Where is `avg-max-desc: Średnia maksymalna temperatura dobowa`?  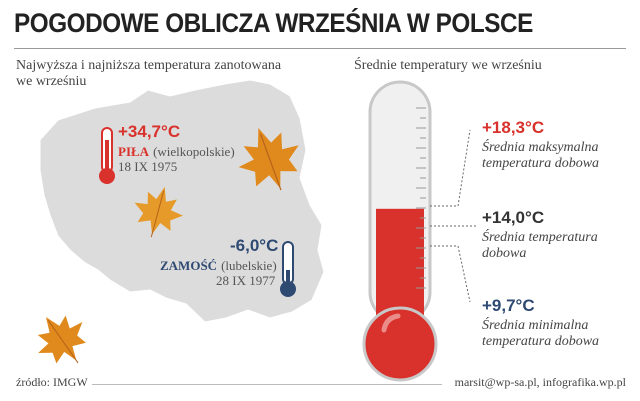 avg-max-desc: Średnia maksymalna temperatura dobowa is located at coordinates (540, 156).